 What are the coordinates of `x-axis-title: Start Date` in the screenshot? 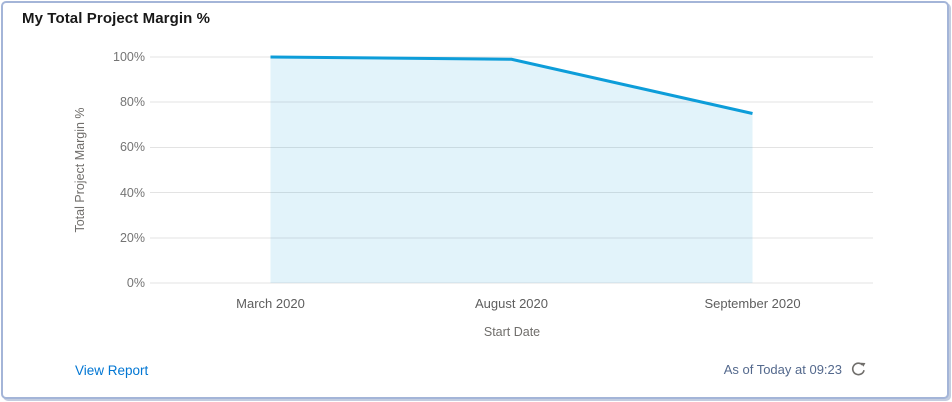 It's located at (512, 332).